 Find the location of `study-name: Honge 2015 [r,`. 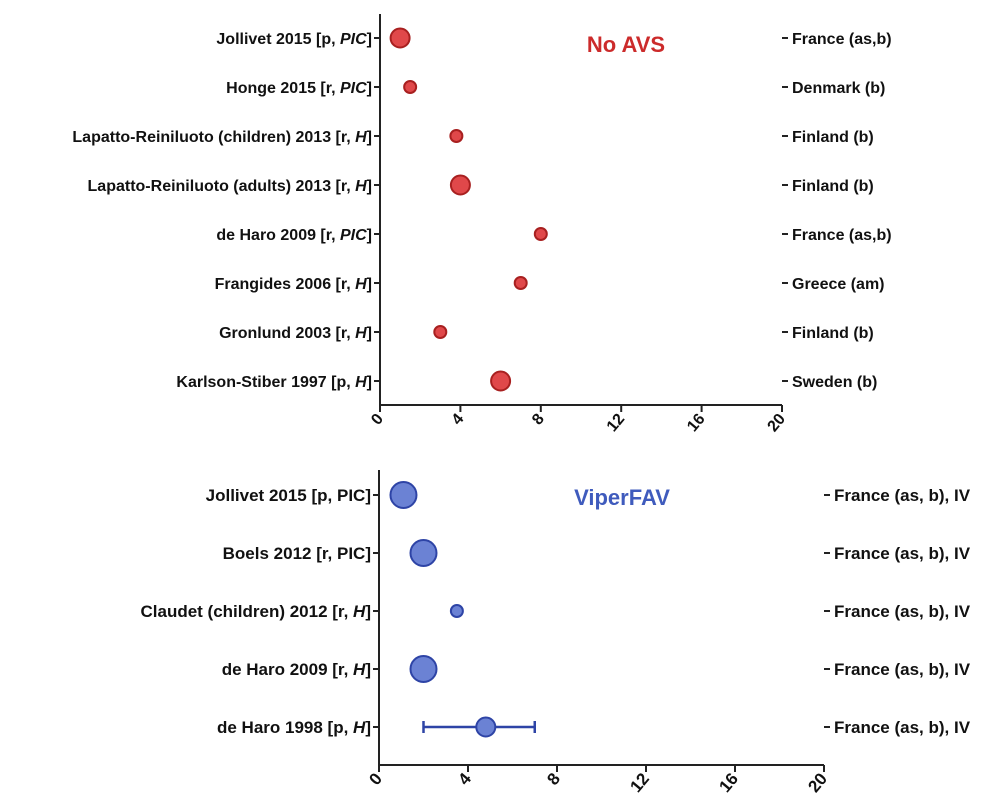

study-name: Honge 2015 [r, is located at coordinates (283, 88).